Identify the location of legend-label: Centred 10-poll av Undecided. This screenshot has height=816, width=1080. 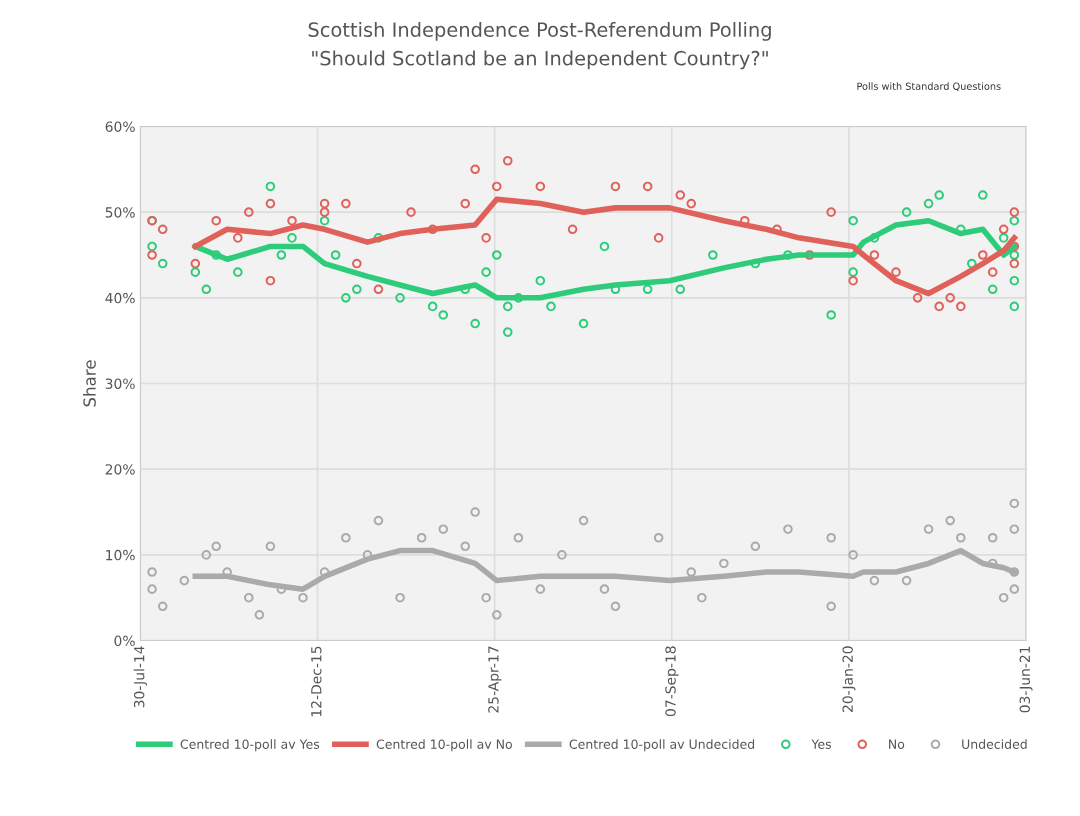
(662, 745).